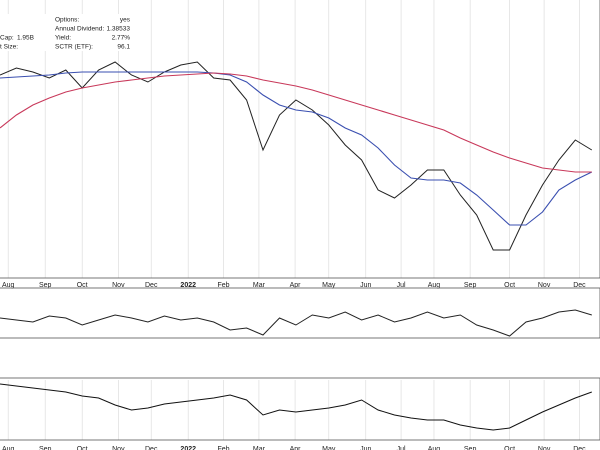 Image resolution: width=600 pixels, height=450 pixels. Describe the element at coordinates (9, 47) in the screenshot. I see `label: t Size:` at that location.